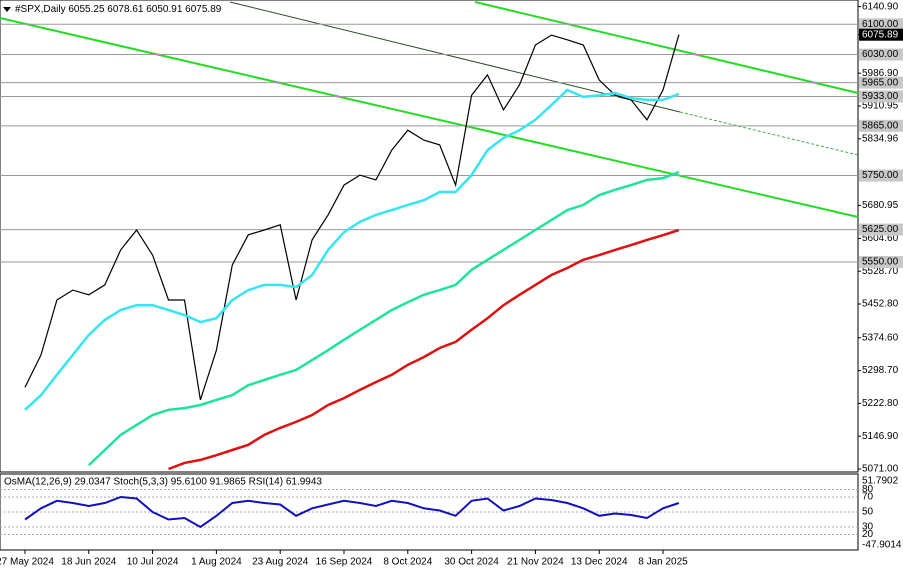 The height and width of the screenshot is (569, 903). Describe the element at coordinates (7, 9) in the screenshot. I see `collapse-icon` at that location.